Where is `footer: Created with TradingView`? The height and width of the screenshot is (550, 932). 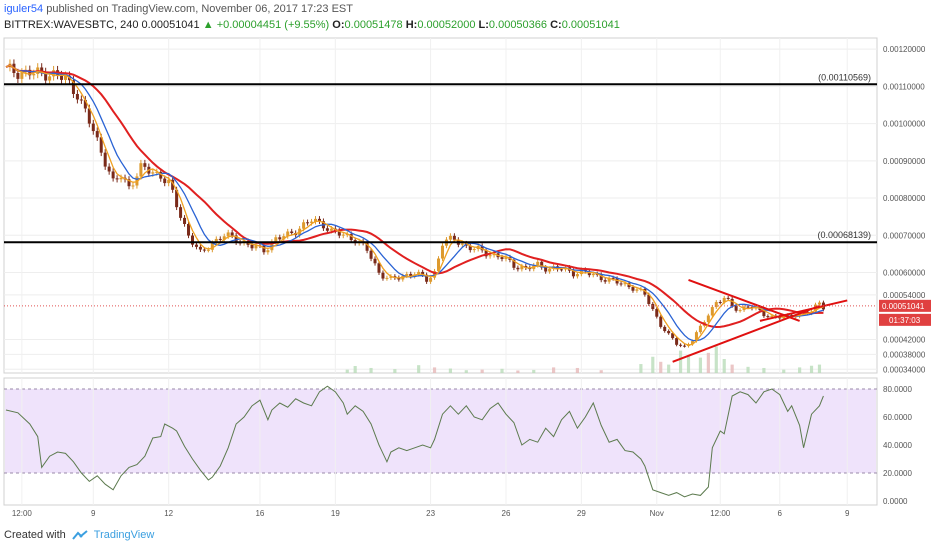 footer: Created with TradingView is located at coordinates (79, 535).